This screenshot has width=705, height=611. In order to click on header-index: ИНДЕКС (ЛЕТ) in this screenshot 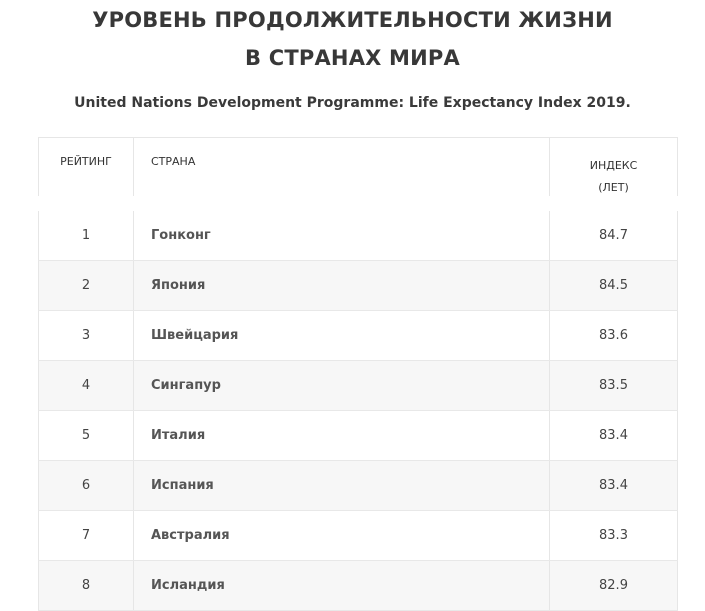, I will do `click(613, 167)`.